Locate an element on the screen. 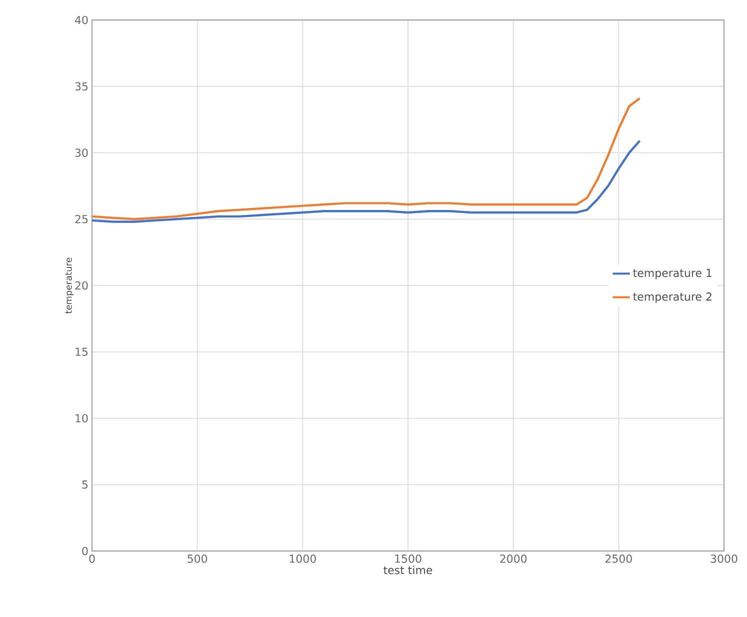 The width and height of the screenshot is (747, 617). x-tick-label: 500 is located at coordinates (198, 558).